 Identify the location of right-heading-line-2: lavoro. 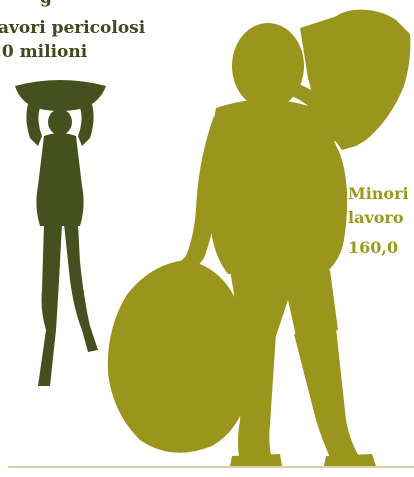
(376, 217).